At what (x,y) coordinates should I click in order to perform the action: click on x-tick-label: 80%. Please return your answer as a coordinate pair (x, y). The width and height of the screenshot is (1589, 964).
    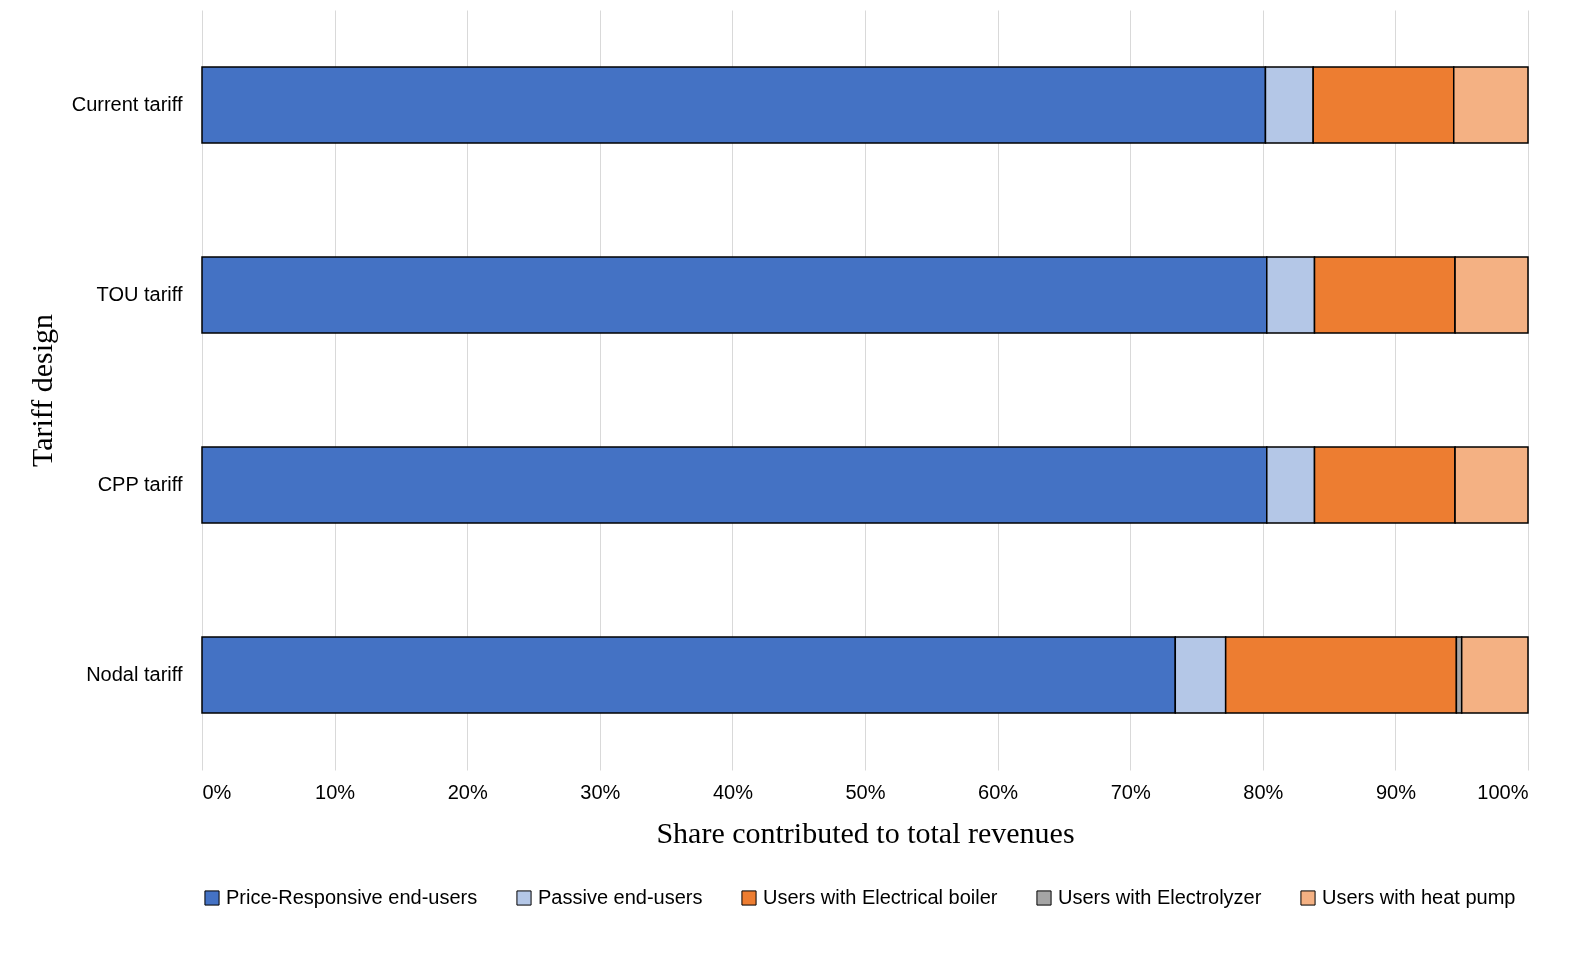
    Looking at the image, I should click on (1263, 791).